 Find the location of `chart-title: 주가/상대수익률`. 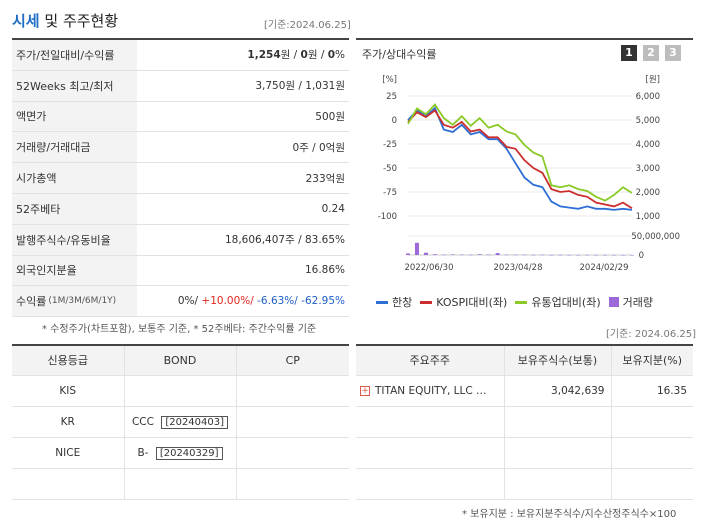

chart-title: 주가/상대수익률 is located at coordinates (399, 54).